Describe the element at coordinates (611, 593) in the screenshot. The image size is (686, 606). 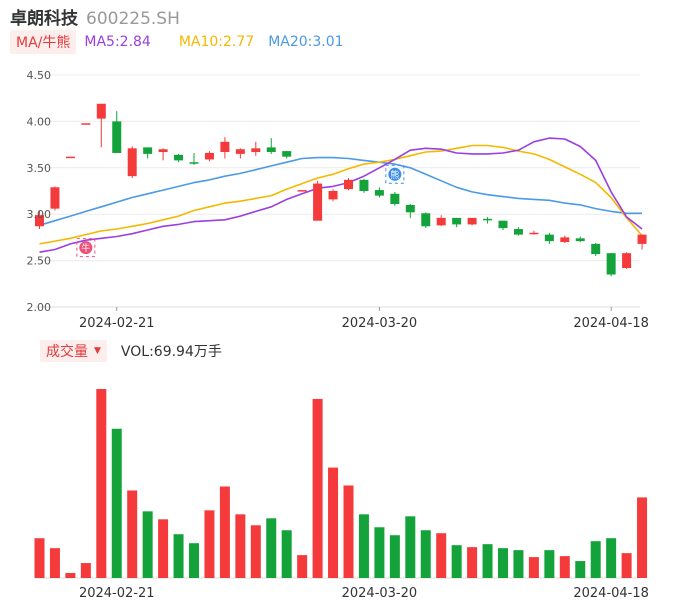
I see `x-label-volume: 2024-04-18` at that location.